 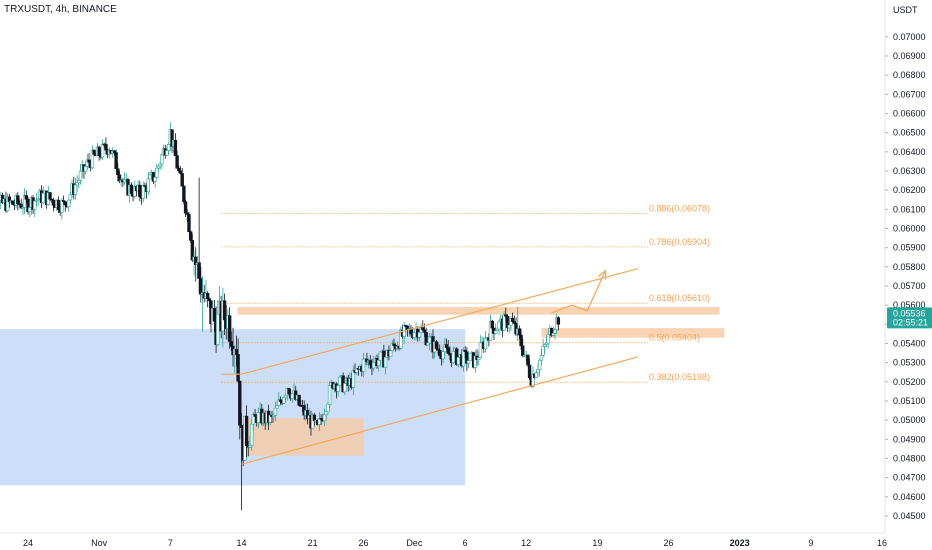 I want to click on support-band, so click(x=633, y=333).